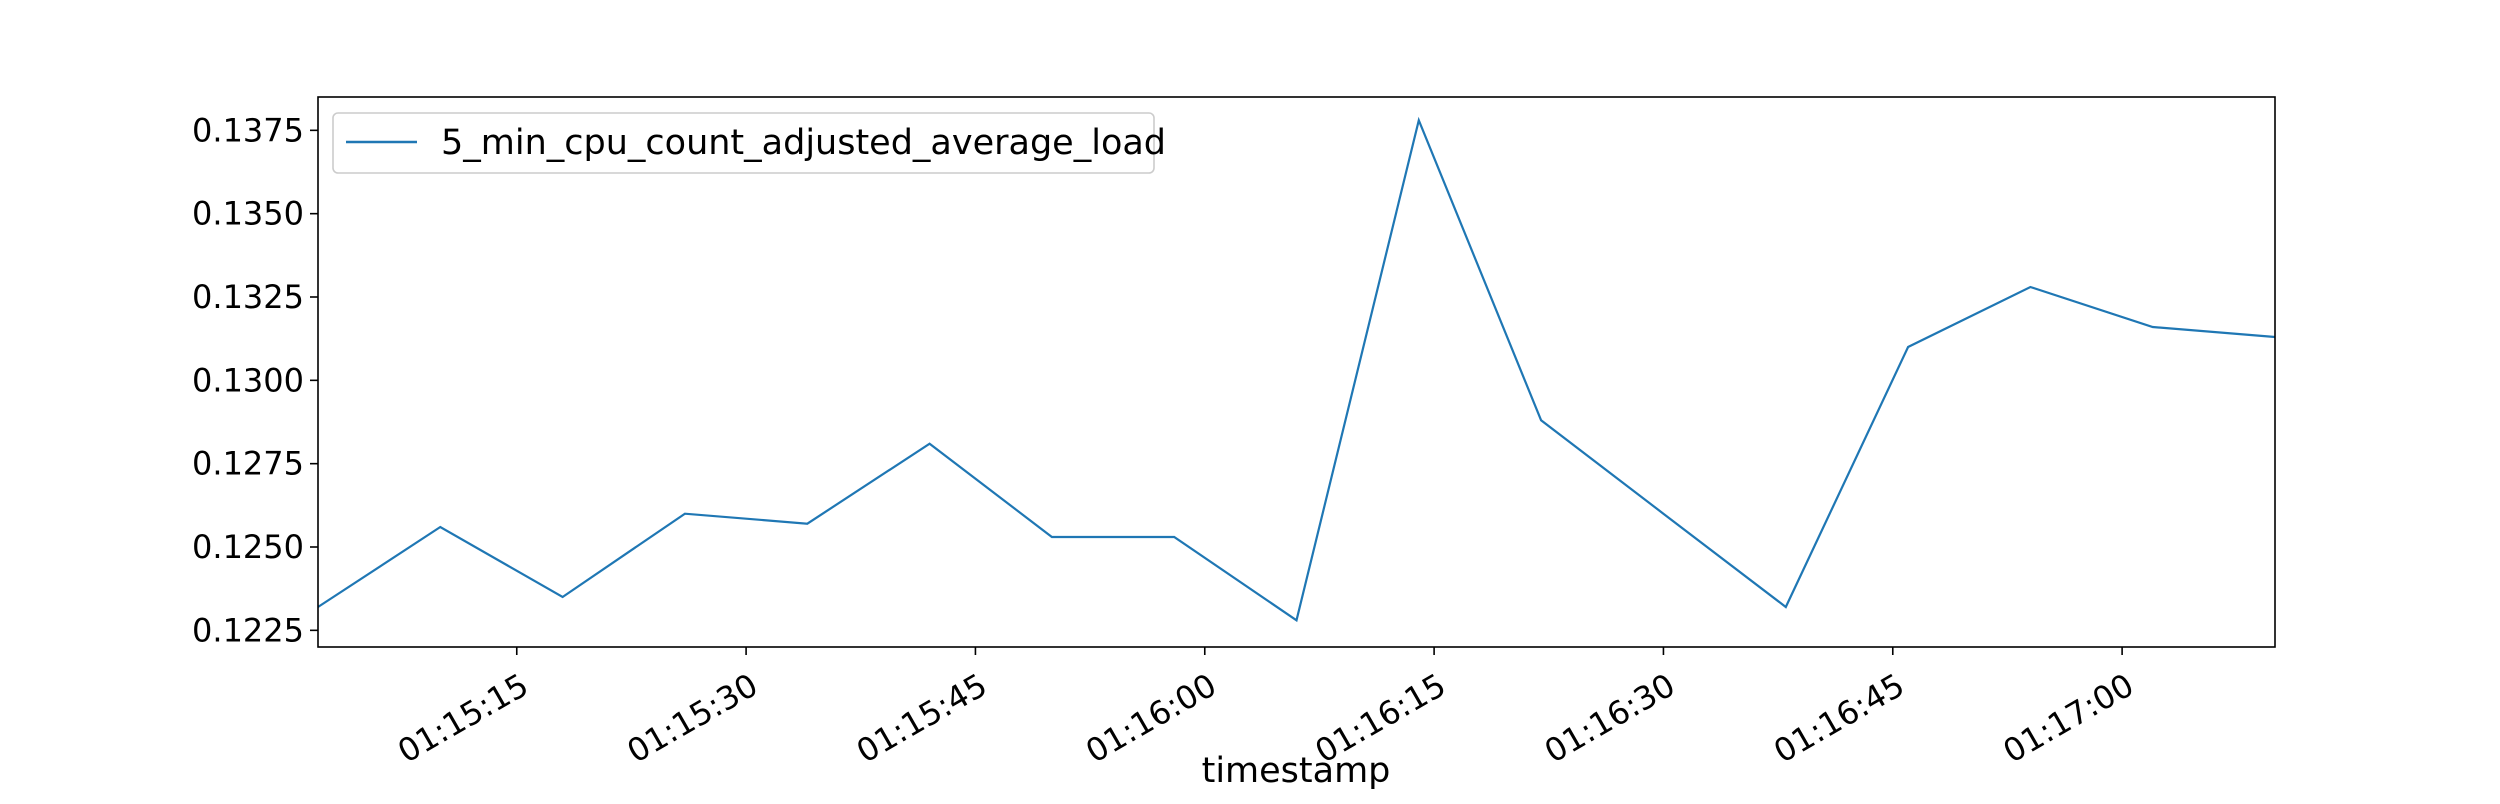 This screenshot has height=804, width=2500. Describe the element at coordinates (248, 547) in the screenshot. I see `y-tick-label: 0.1250` at that location.